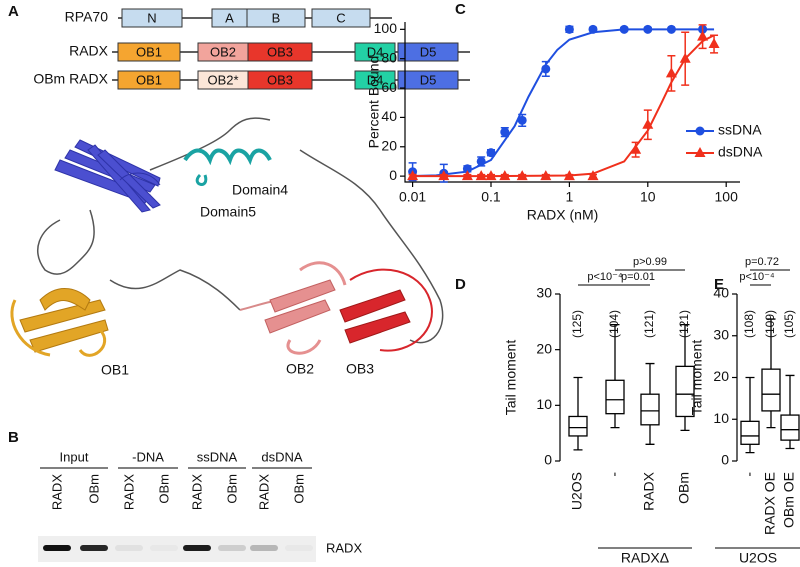 This screenshot has width=800, height=567. What do you see at coordinates (428, 51) in the screenshot?
I see `domain-label: D5` at bounding box center [428, 51].